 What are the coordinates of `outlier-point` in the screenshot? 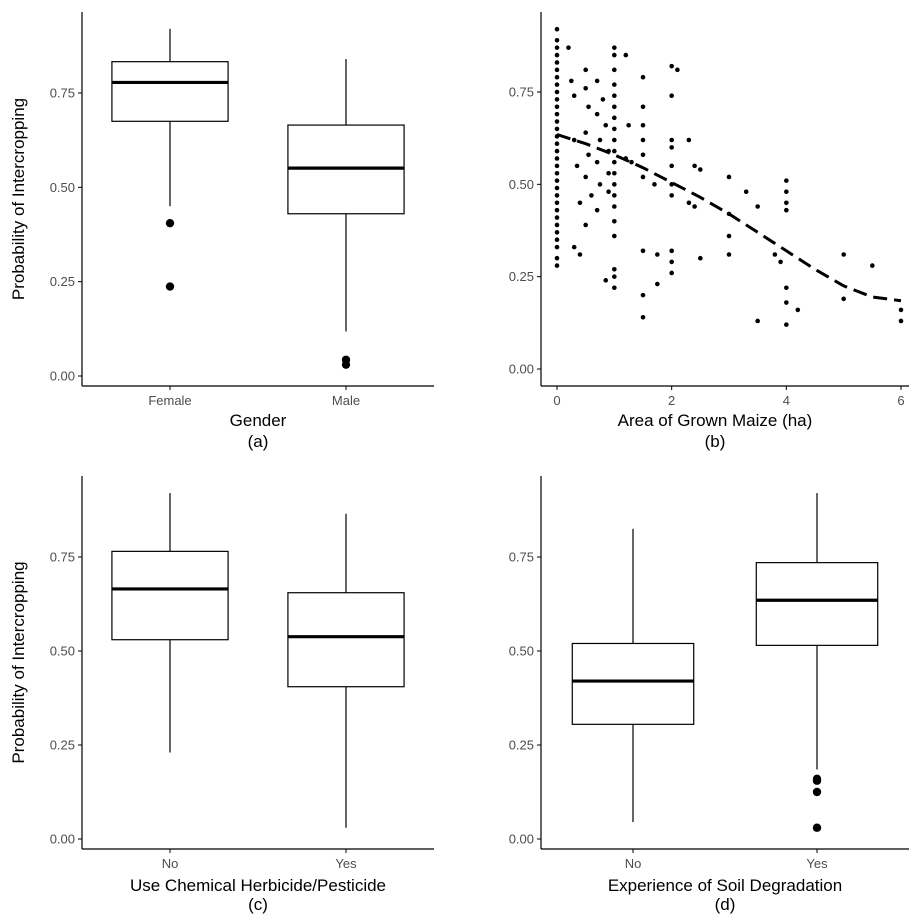 It's located at (817, 780).